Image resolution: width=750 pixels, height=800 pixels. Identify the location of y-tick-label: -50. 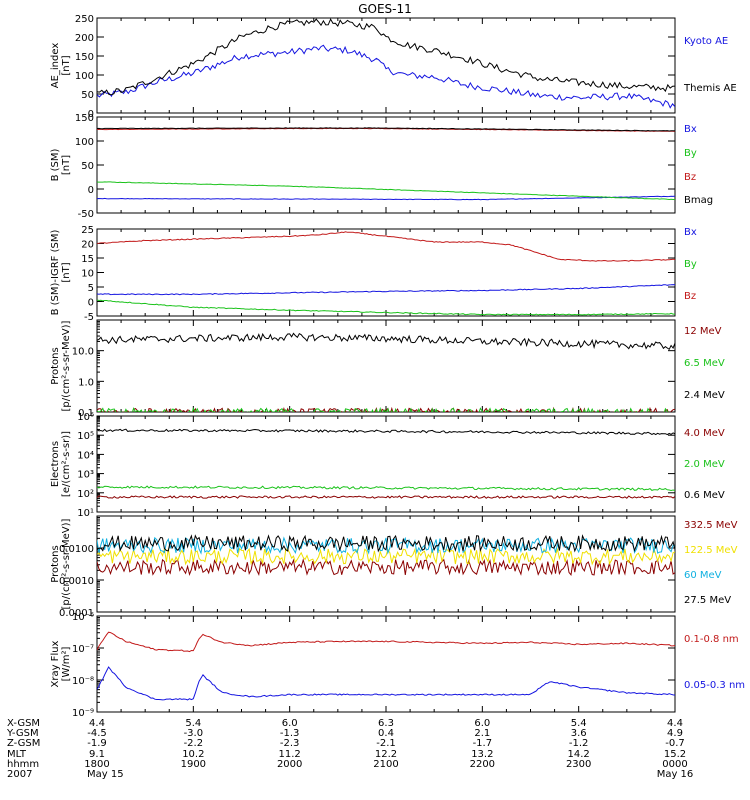
(86, 214).